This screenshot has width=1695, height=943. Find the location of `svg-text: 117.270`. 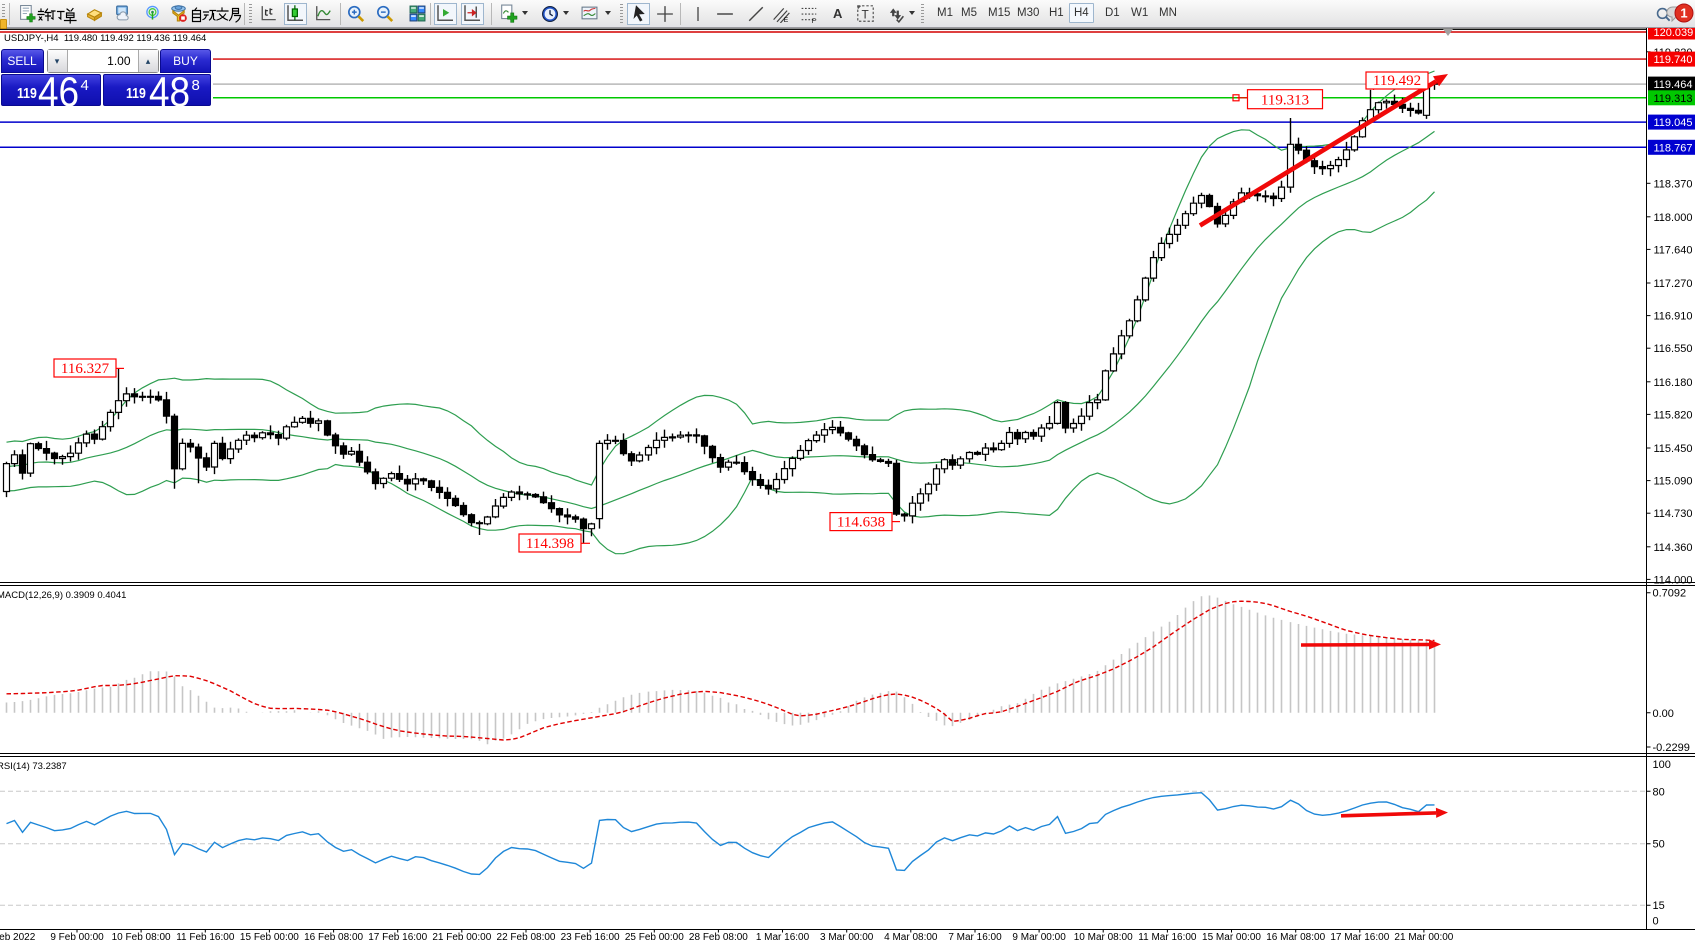

svg-text: 117.270 is located at coordinates (1673, 284).